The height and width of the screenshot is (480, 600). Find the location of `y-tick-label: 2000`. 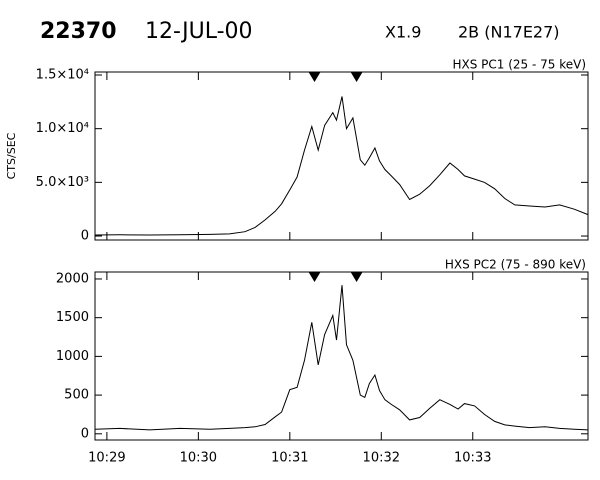

y-tick-label: 2000 is located at coordinates (72, 278).